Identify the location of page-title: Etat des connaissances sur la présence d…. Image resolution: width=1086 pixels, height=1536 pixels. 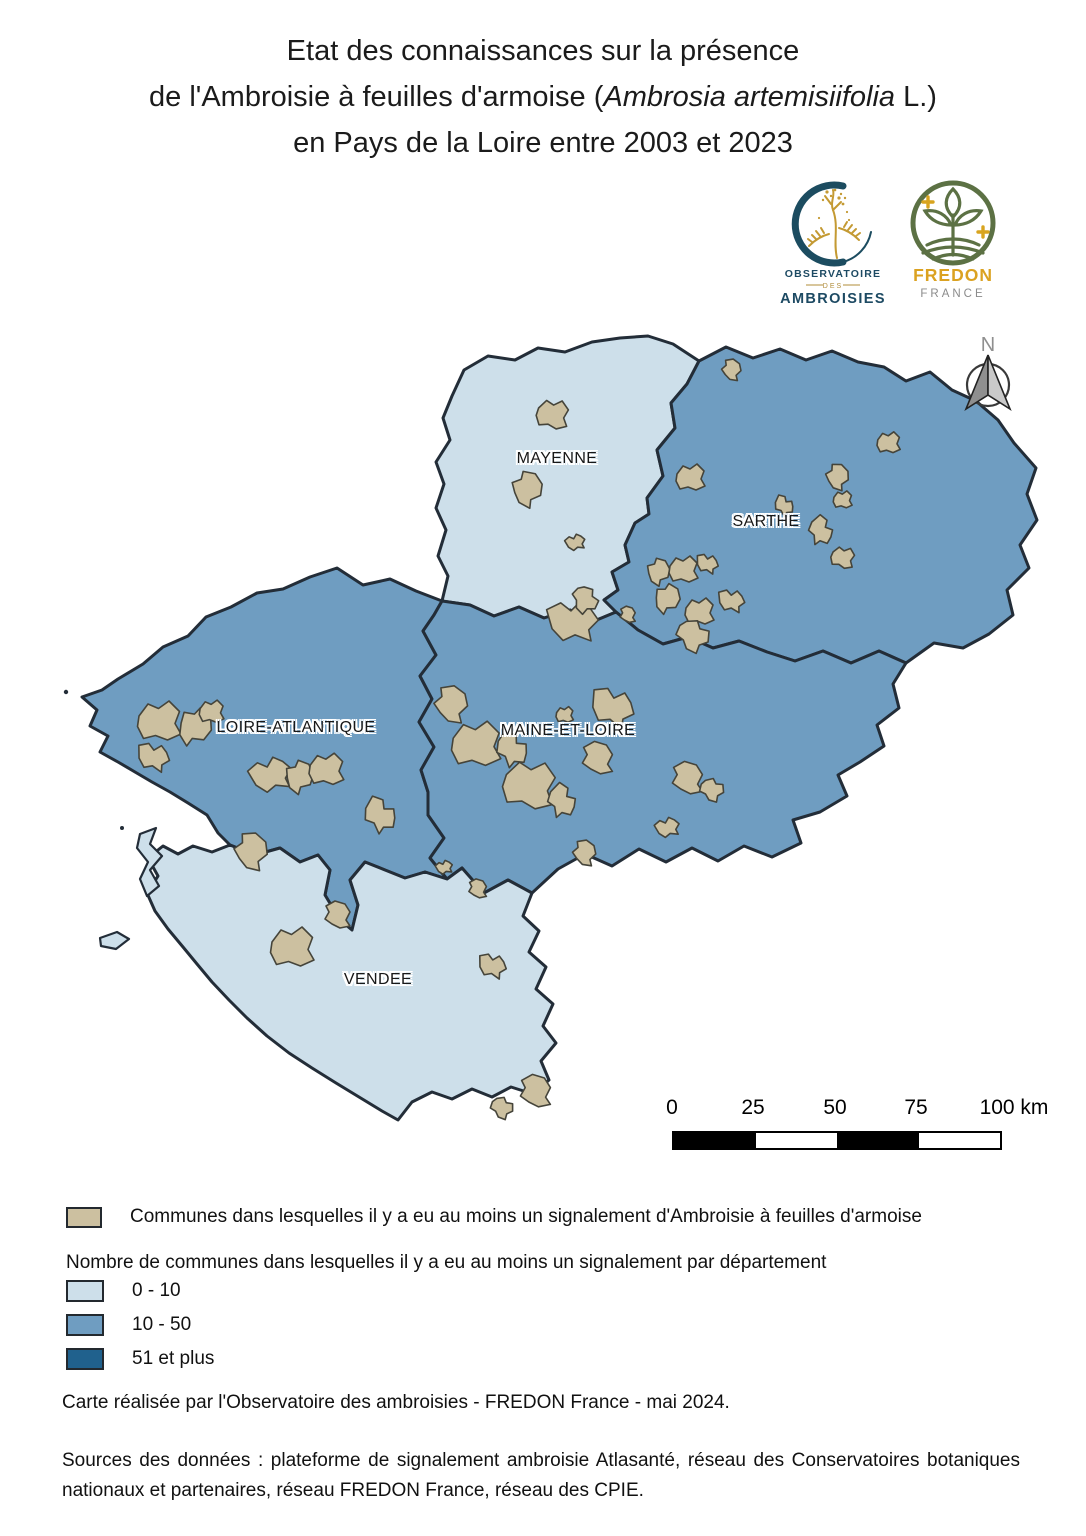
(543, 97).